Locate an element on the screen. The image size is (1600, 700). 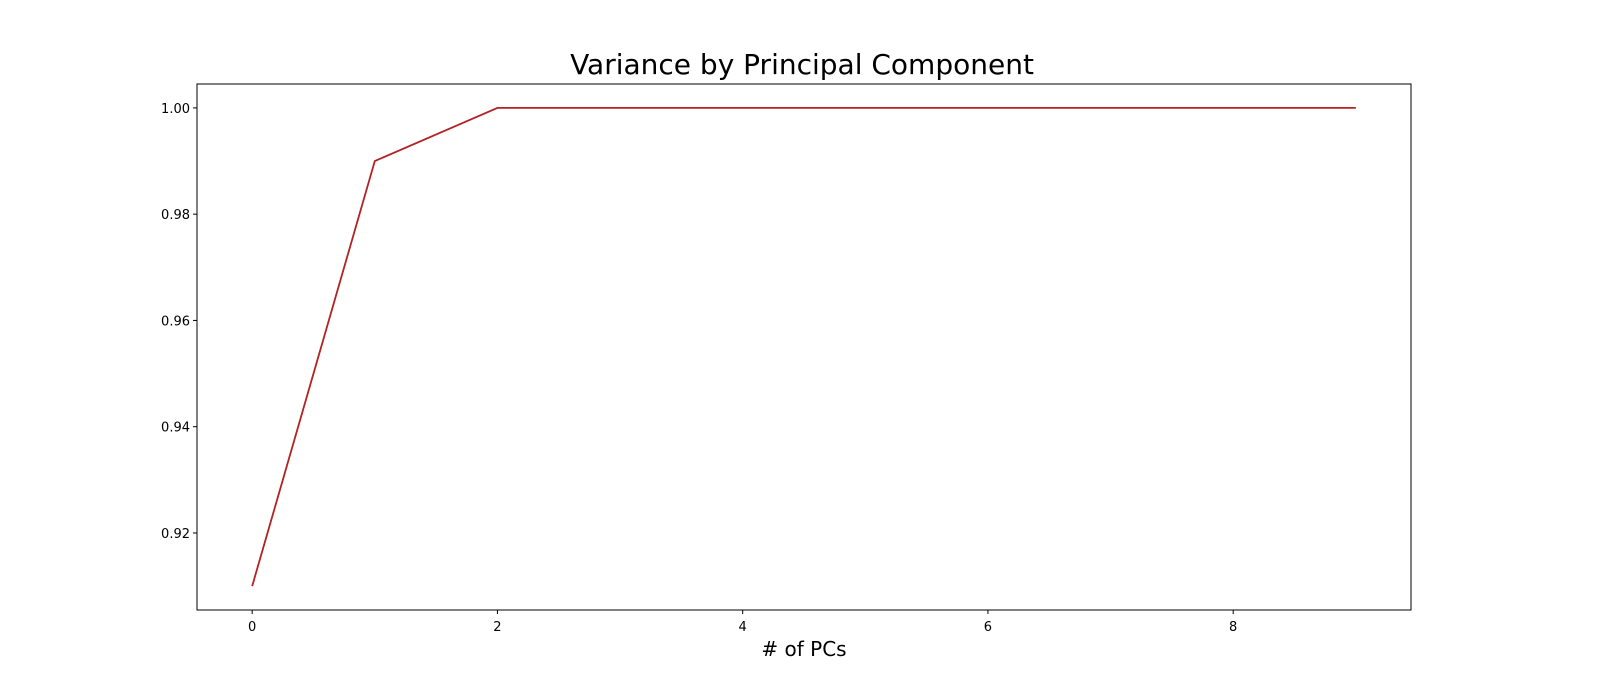
x-tick-label: 8 is located at coordinates (1233, 627).